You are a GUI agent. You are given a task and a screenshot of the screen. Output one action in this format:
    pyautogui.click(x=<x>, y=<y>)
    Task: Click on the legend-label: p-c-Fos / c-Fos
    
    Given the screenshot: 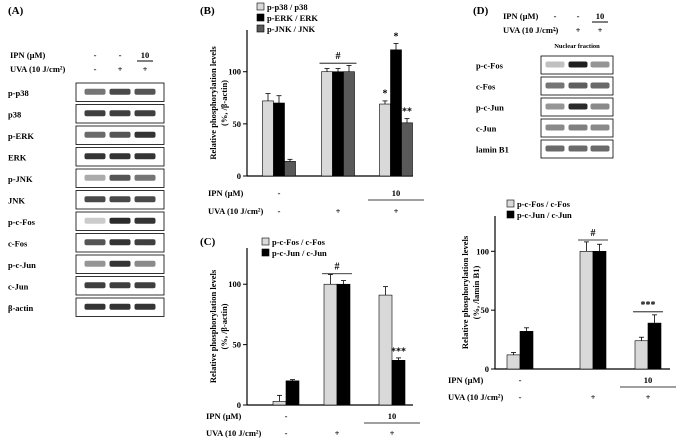 What is the action you would take?
    pyautogui.click(x=544, y=204)
    